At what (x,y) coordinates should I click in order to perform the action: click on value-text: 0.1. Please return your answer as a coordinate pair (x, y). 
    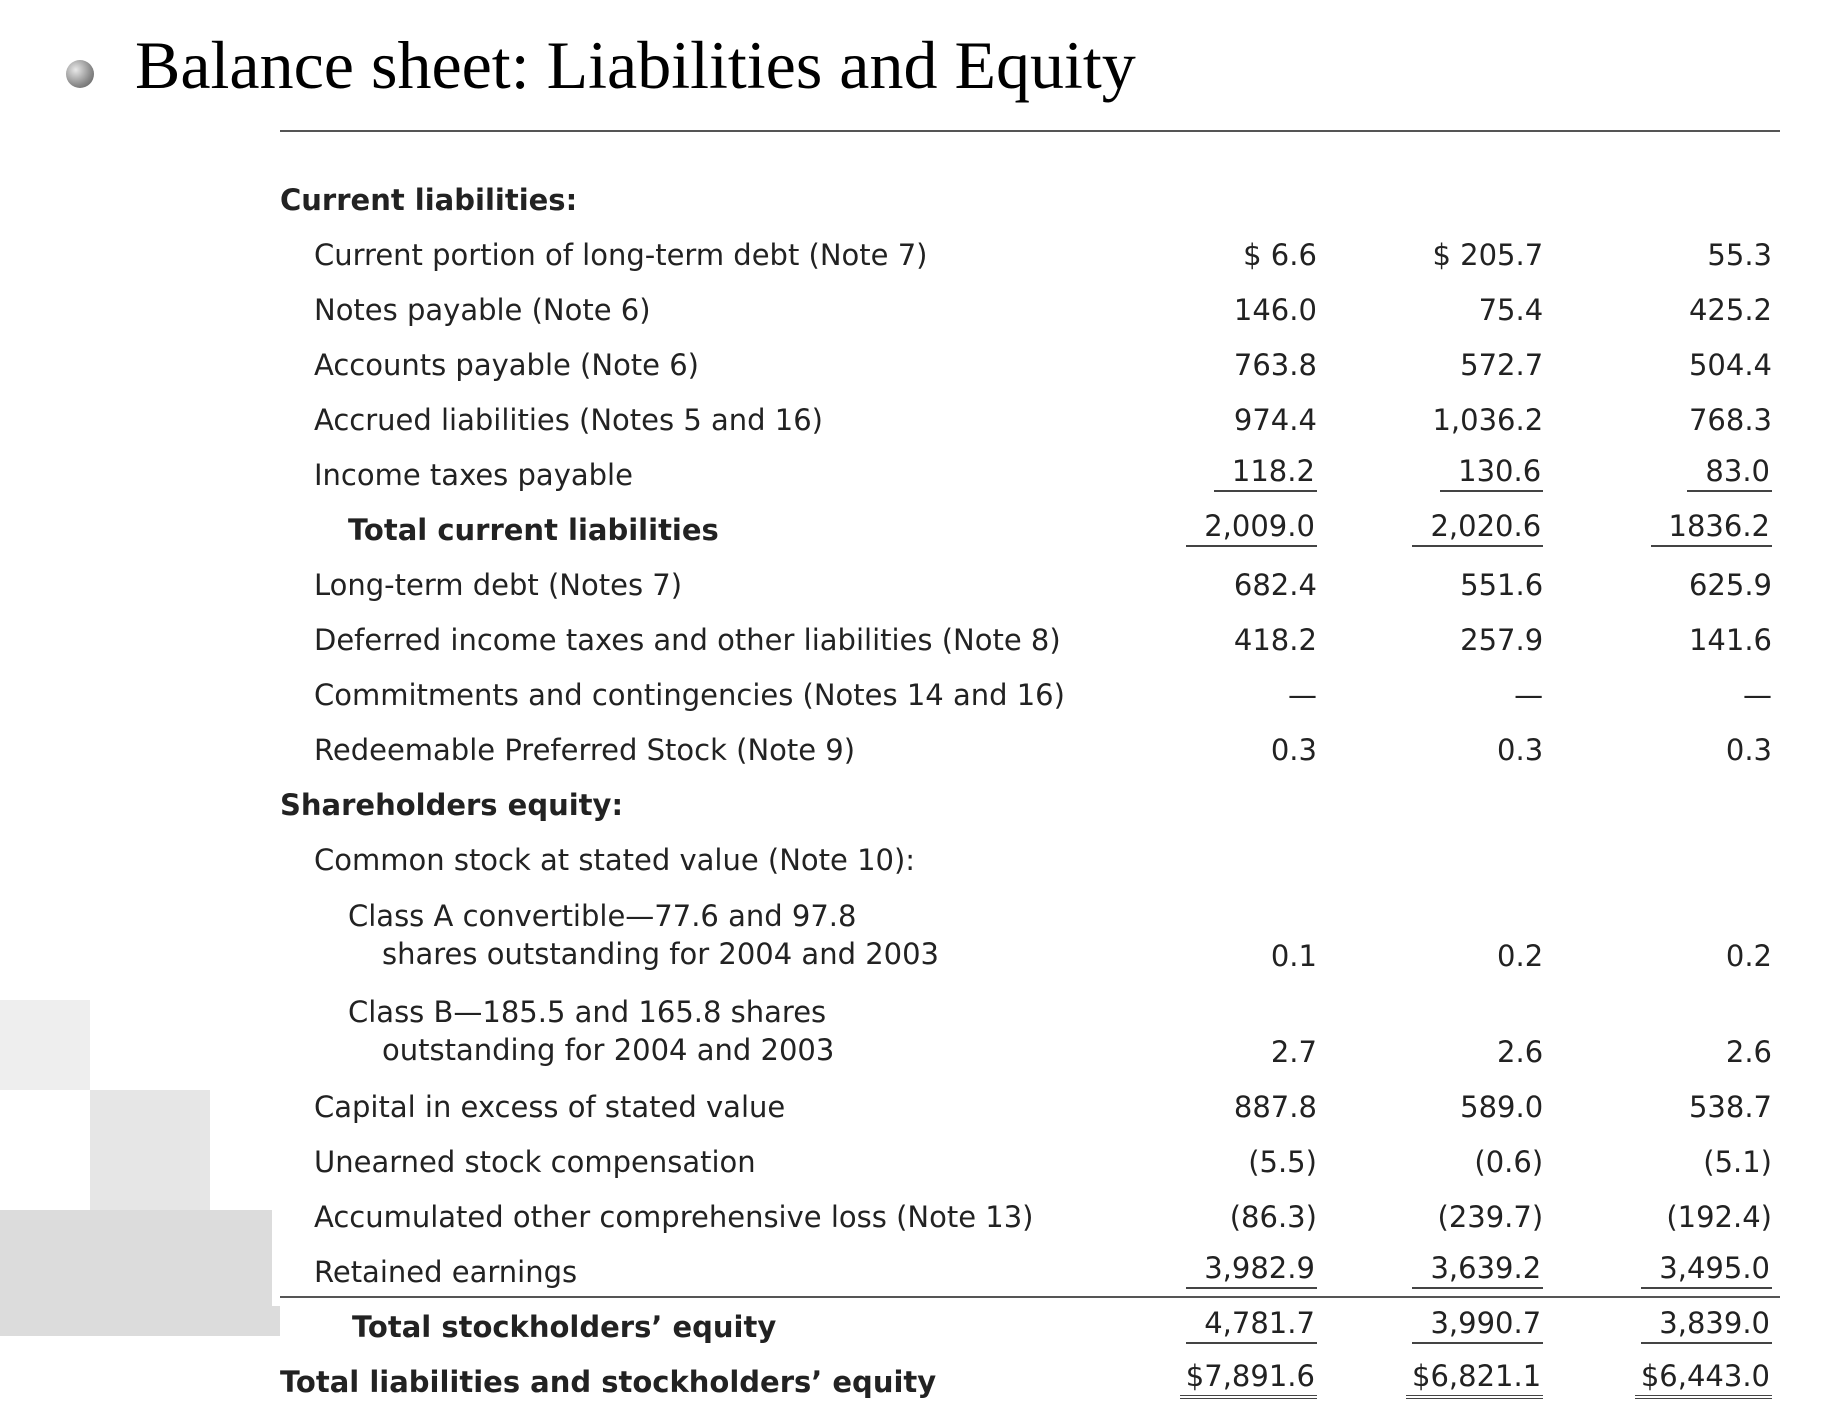
    Looking at the image, I should click on (1293, 956).